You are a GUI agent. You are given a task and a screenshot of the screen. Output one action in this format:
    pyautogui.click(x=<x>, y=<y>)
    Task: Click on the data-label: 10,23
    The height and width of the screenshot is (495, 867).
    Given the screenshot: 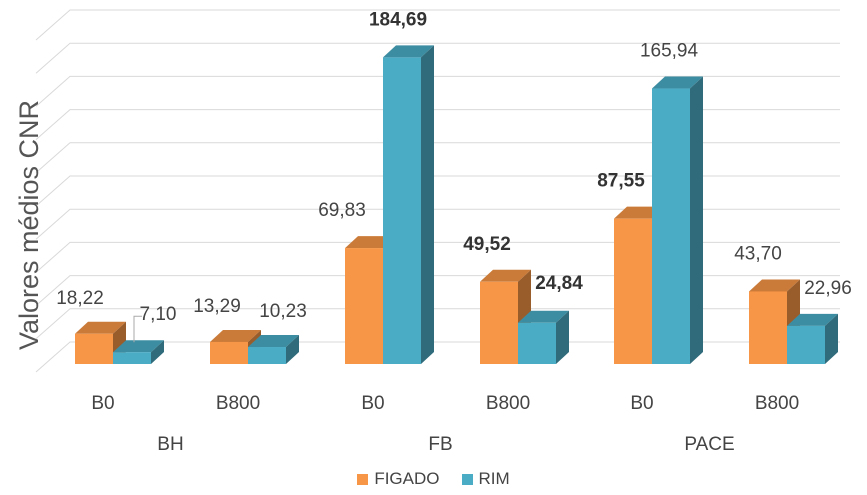 What is the action you would take?
    pyautogui.click(x=283, y=311)
    